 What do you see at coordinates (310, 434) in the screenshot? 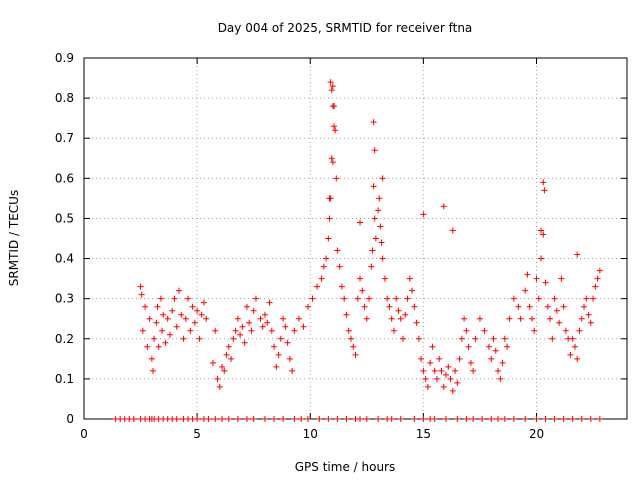
I see `x-tick-label: 10` at bounding box center [310, 434].